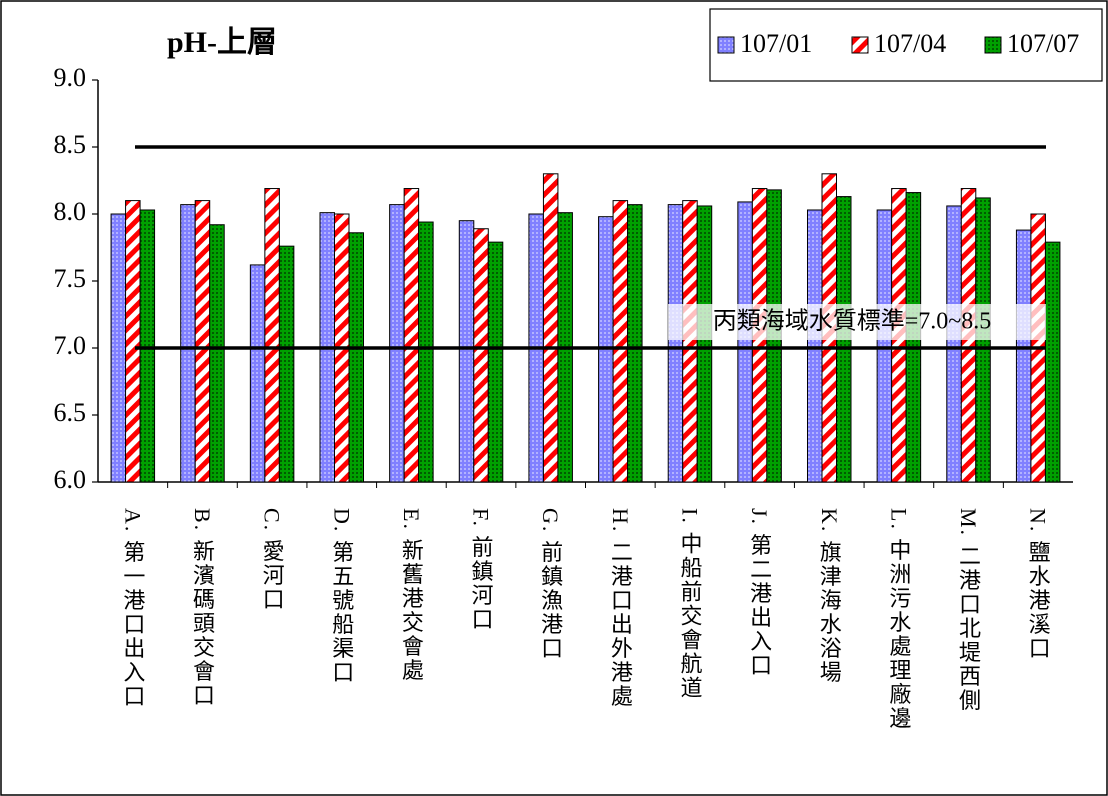 The height and width of the screenshot is (796, 1108). I want to click on y-tick-label: 7.0, so click(70, 345).